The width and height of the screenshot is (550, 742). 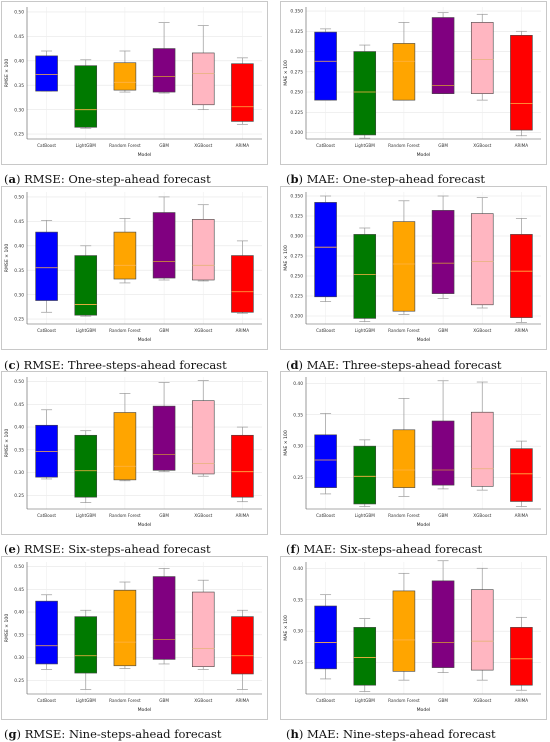 I want to click on y-axis-title: MAE × 100, so click(x=286, y=628).